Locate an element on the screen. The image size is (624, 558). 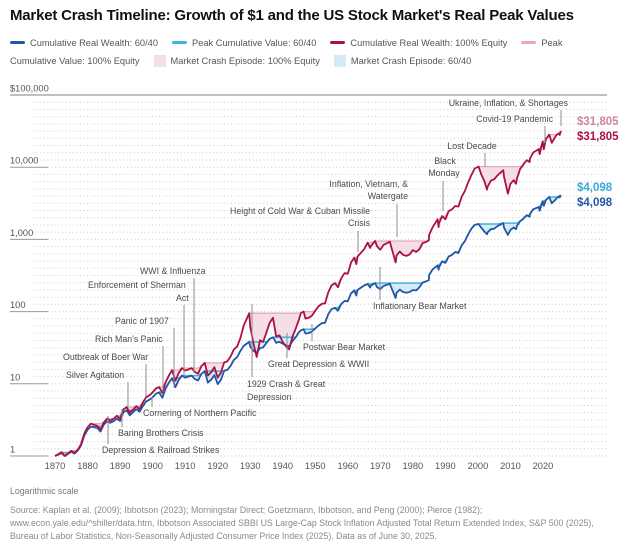
annotation-outbreak-boer-war: Outbreak of Boer War is located at coordinates (105, 374).